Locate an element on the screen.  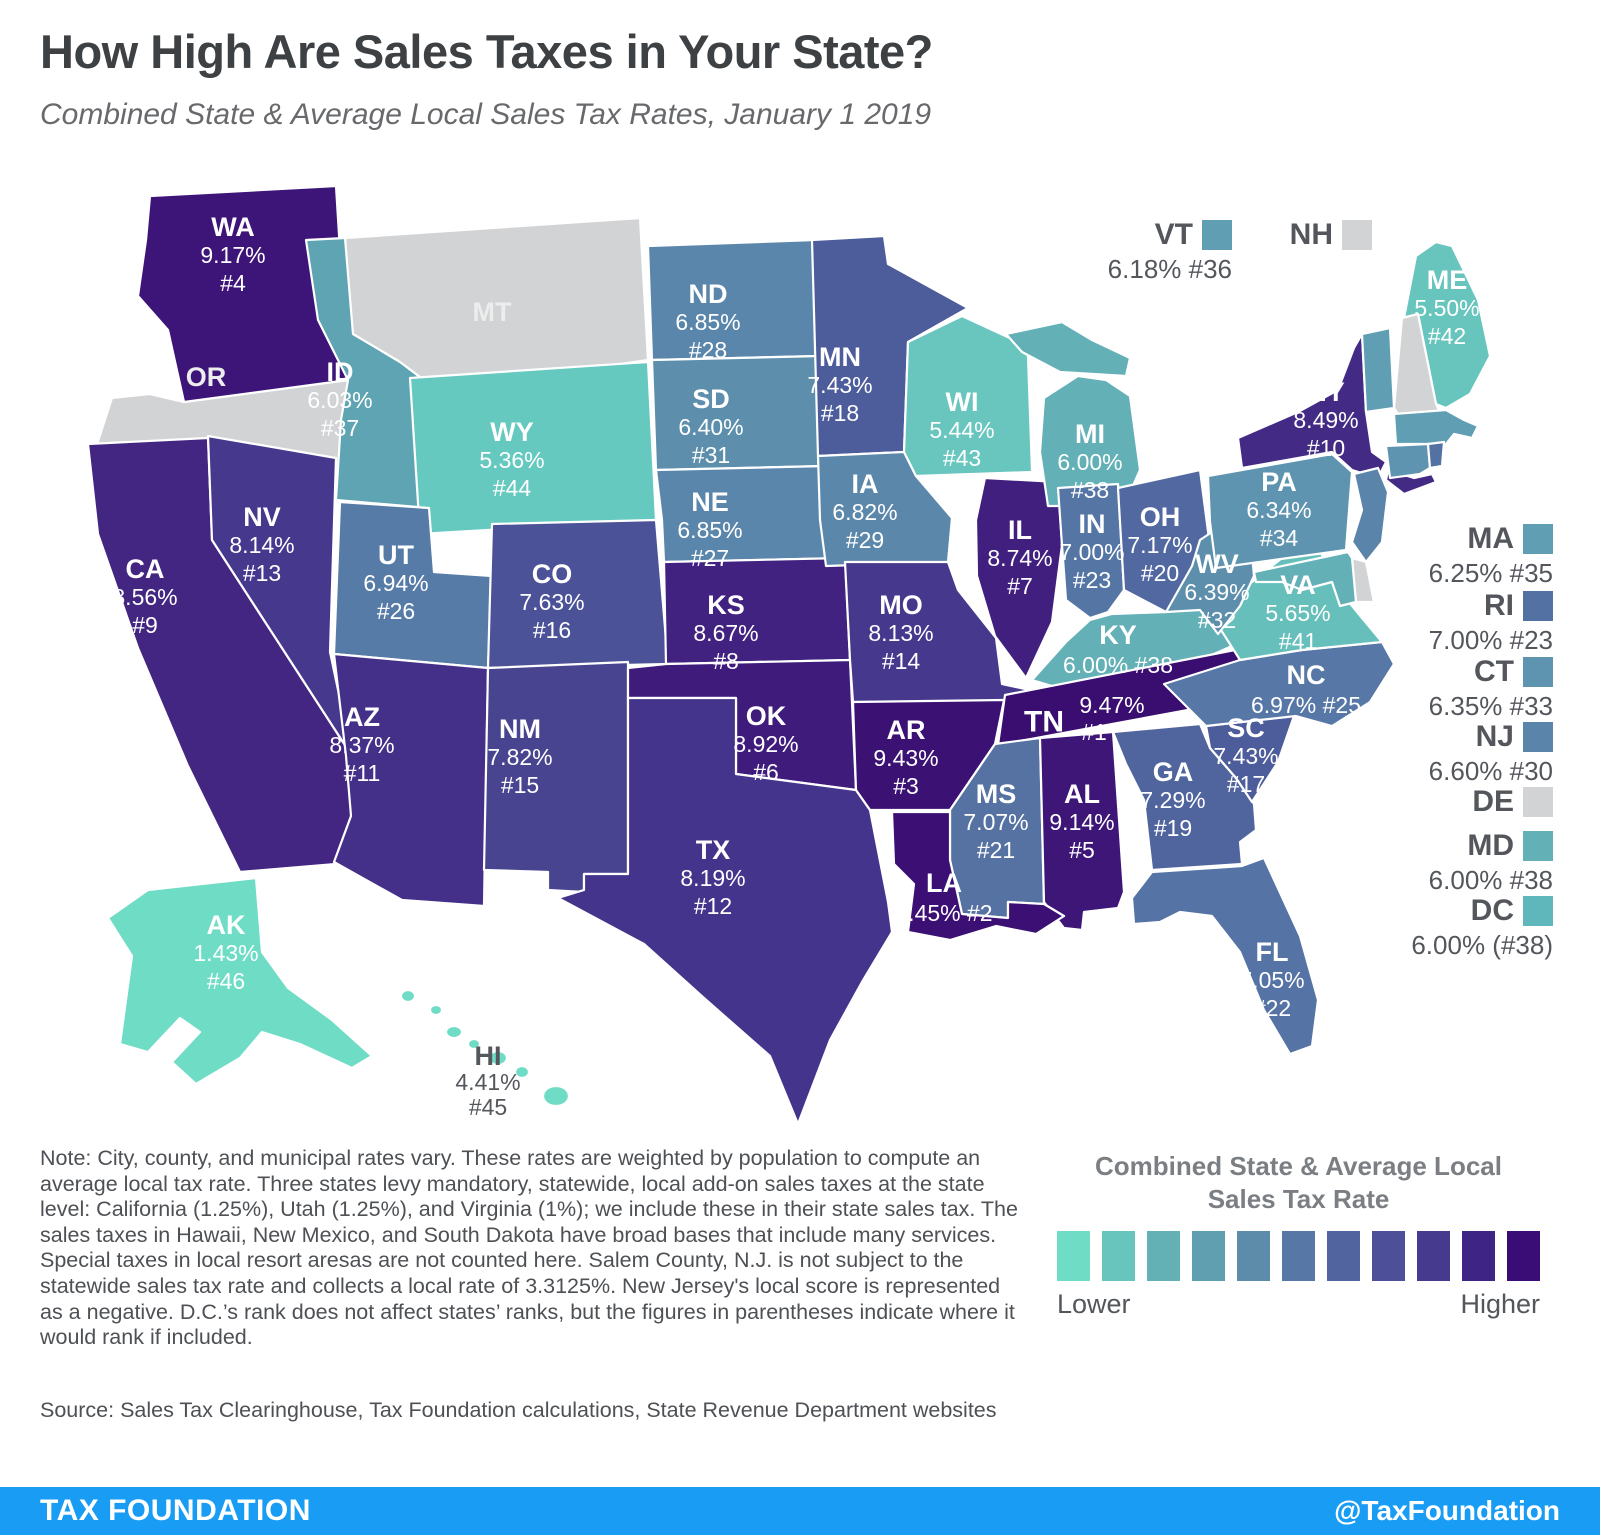
state-abbr: AK is located at coordinates (226, 925).